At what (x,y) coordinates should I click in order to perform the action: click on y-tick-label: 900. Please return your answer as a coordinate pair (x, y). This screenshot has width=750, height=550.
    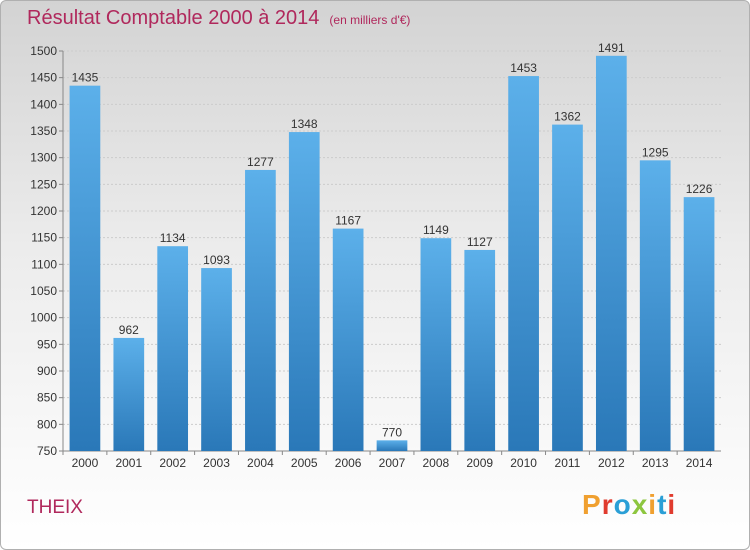
    Looking at the image, I should click on (47, 371).